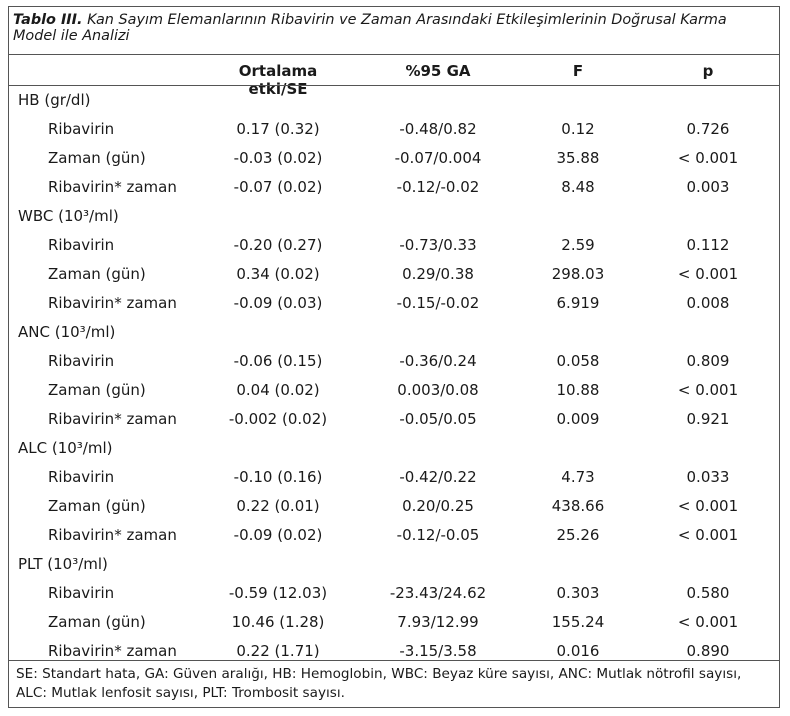  What do you see at coordinates (708, 245) in the screenshot?
I see `cell-p: 0.112` at bounding box center [708, 245].